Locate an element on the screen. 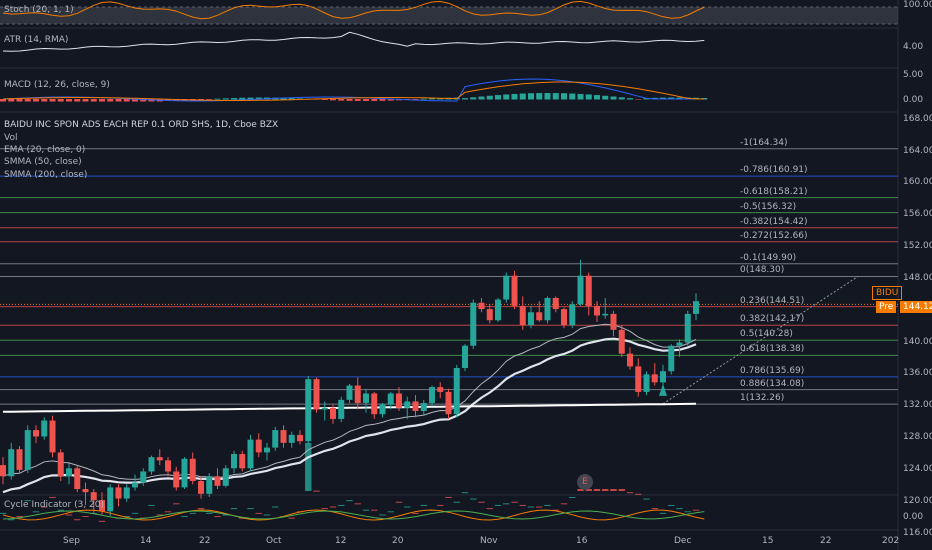  macd-label: MACD (12, 26, close, 9) is located at coordinates (57, 85).